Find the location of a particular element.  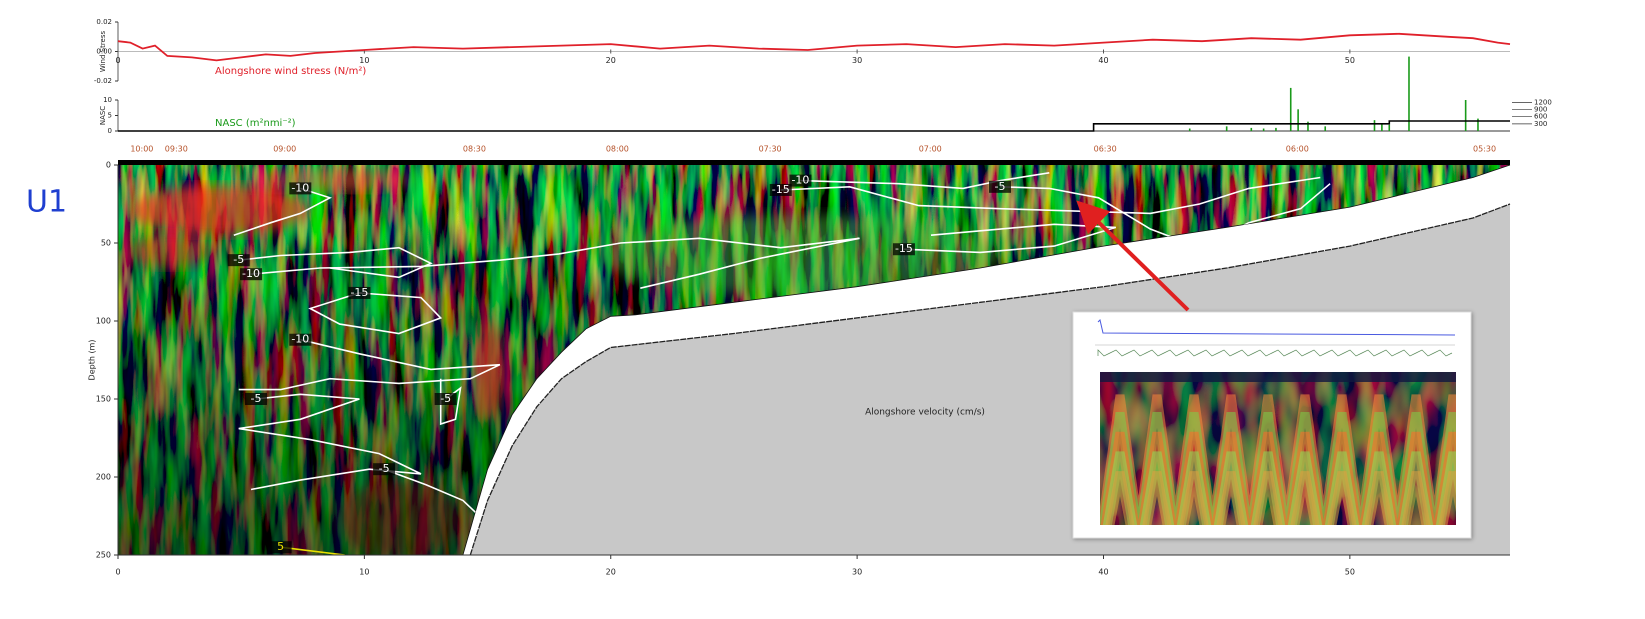

y-tick-label: 0.02 is located at coordinates (104, 22).